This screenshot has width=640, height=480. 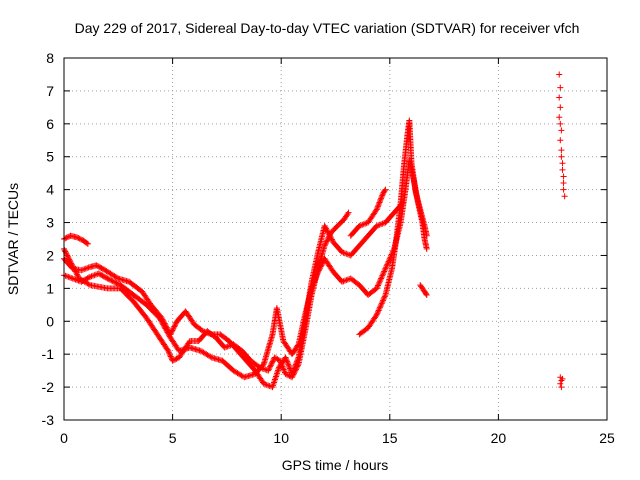 What do you see at coordinates (13, 239) in the screenshot?
I see `y-axis-label: SDTVAR / TECUs` at bounding box center [13, 239].